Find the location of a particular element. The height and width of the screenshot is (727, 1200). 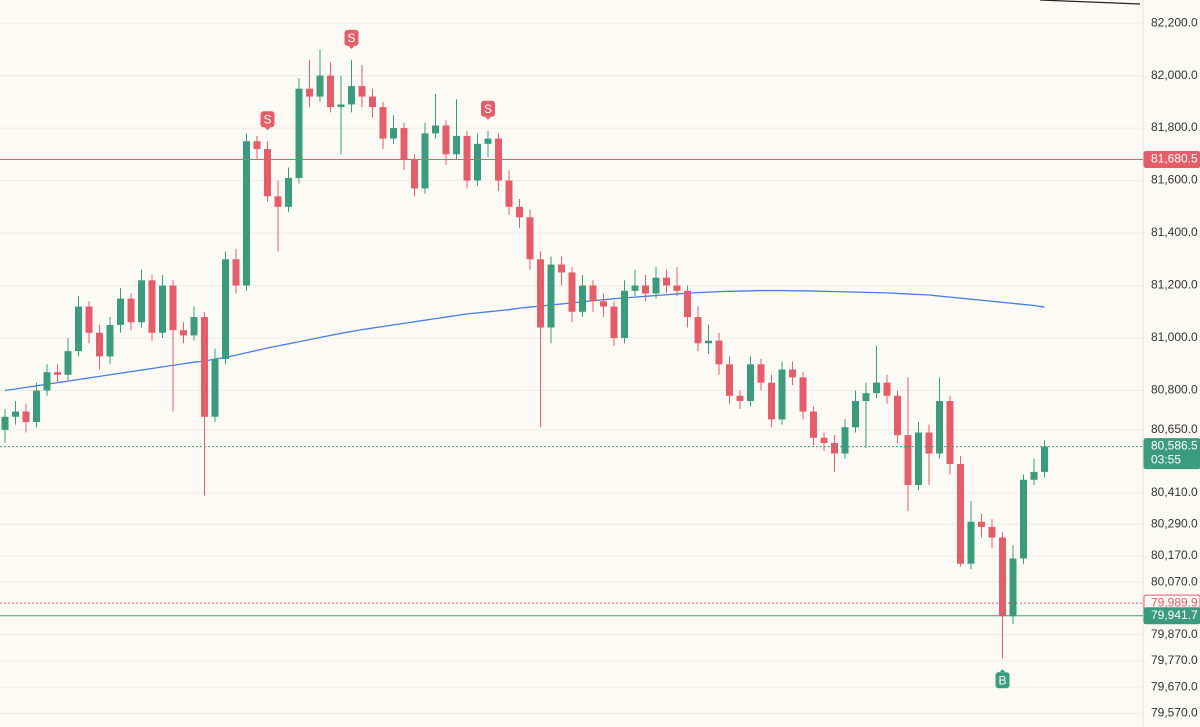

drawing-line is located at coordinates (1090, 2).